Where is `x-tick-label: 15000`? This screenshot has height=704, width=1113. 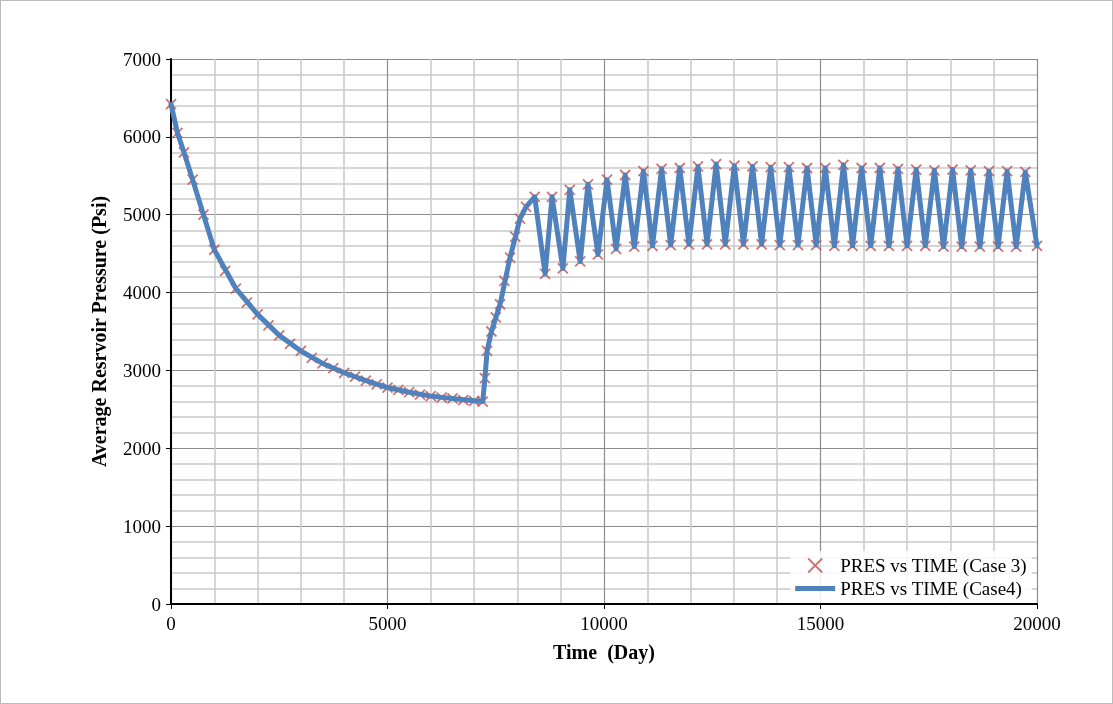 x-tick-label: 15000 is located at coordinates (820, 623).